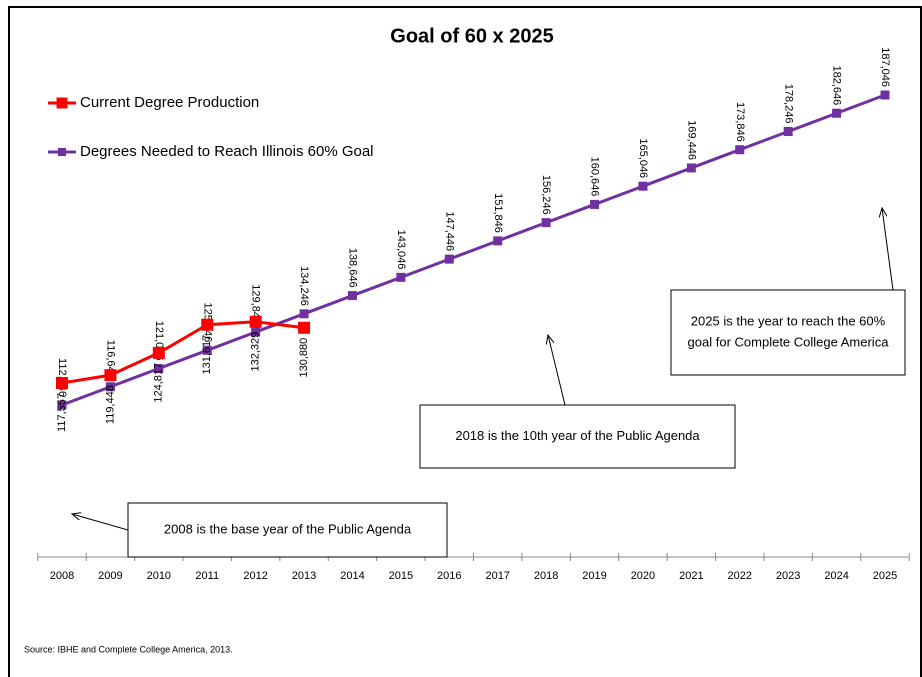 The height and width of the screenshot is (677, 922). Describe the element at coordinates (449, 576) in the screenshot. I see `x-tick-label: 2016` at that location.